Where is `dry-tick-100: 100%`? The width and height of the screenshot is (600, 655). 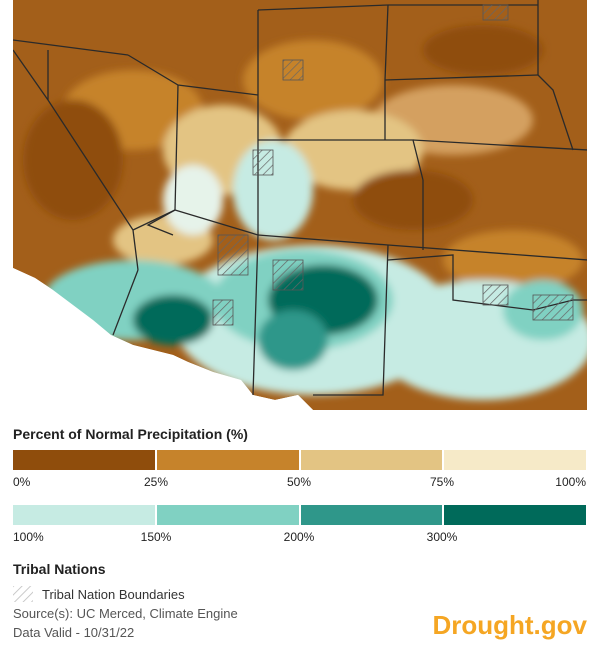
dry-tick-100: 100% is located at coordinates (570, 482).